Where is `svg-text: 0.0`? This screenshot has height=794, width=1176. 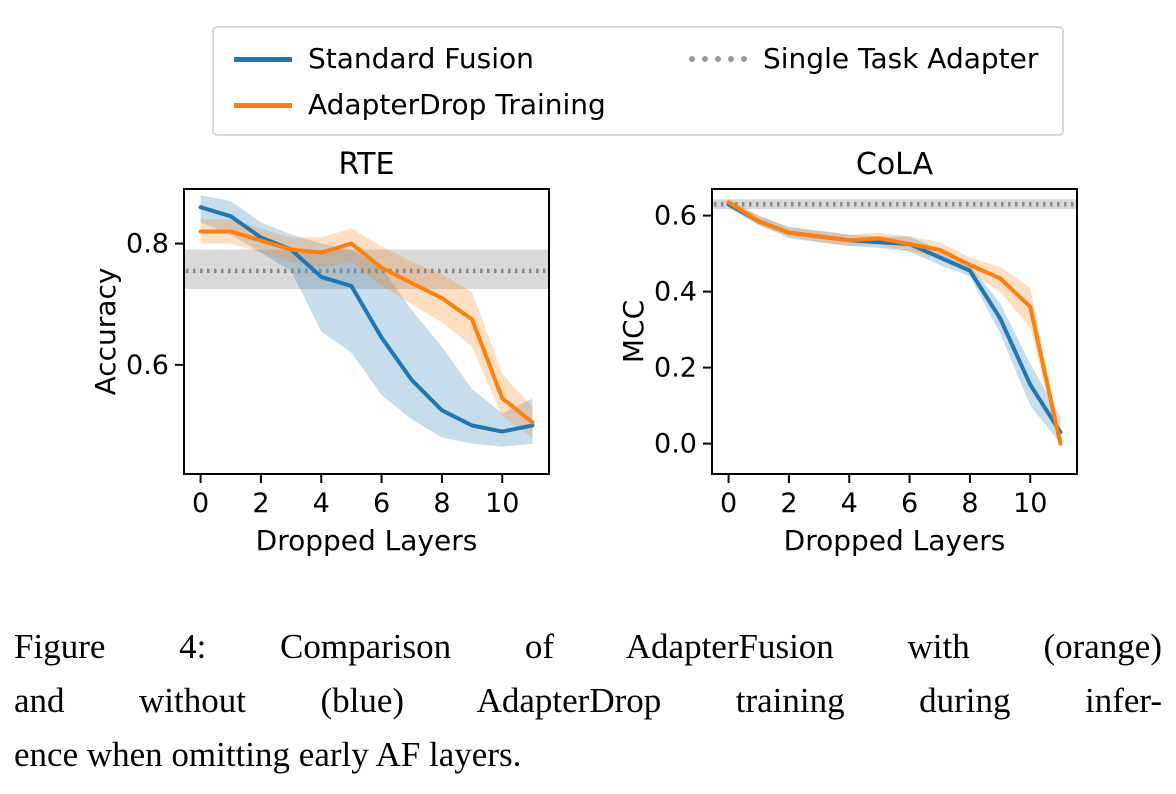 svg-text: 0.0 is located at coordinates (675, 444).